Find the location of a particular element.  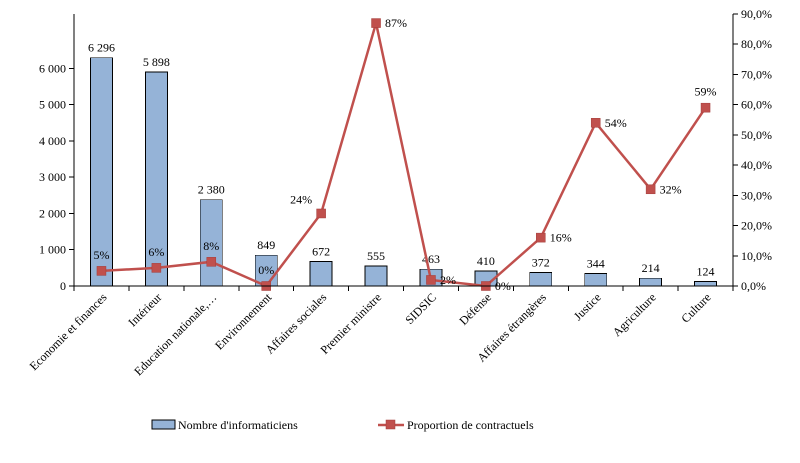

x-category-label: Economie et finances is located at coordinates (68, 331).